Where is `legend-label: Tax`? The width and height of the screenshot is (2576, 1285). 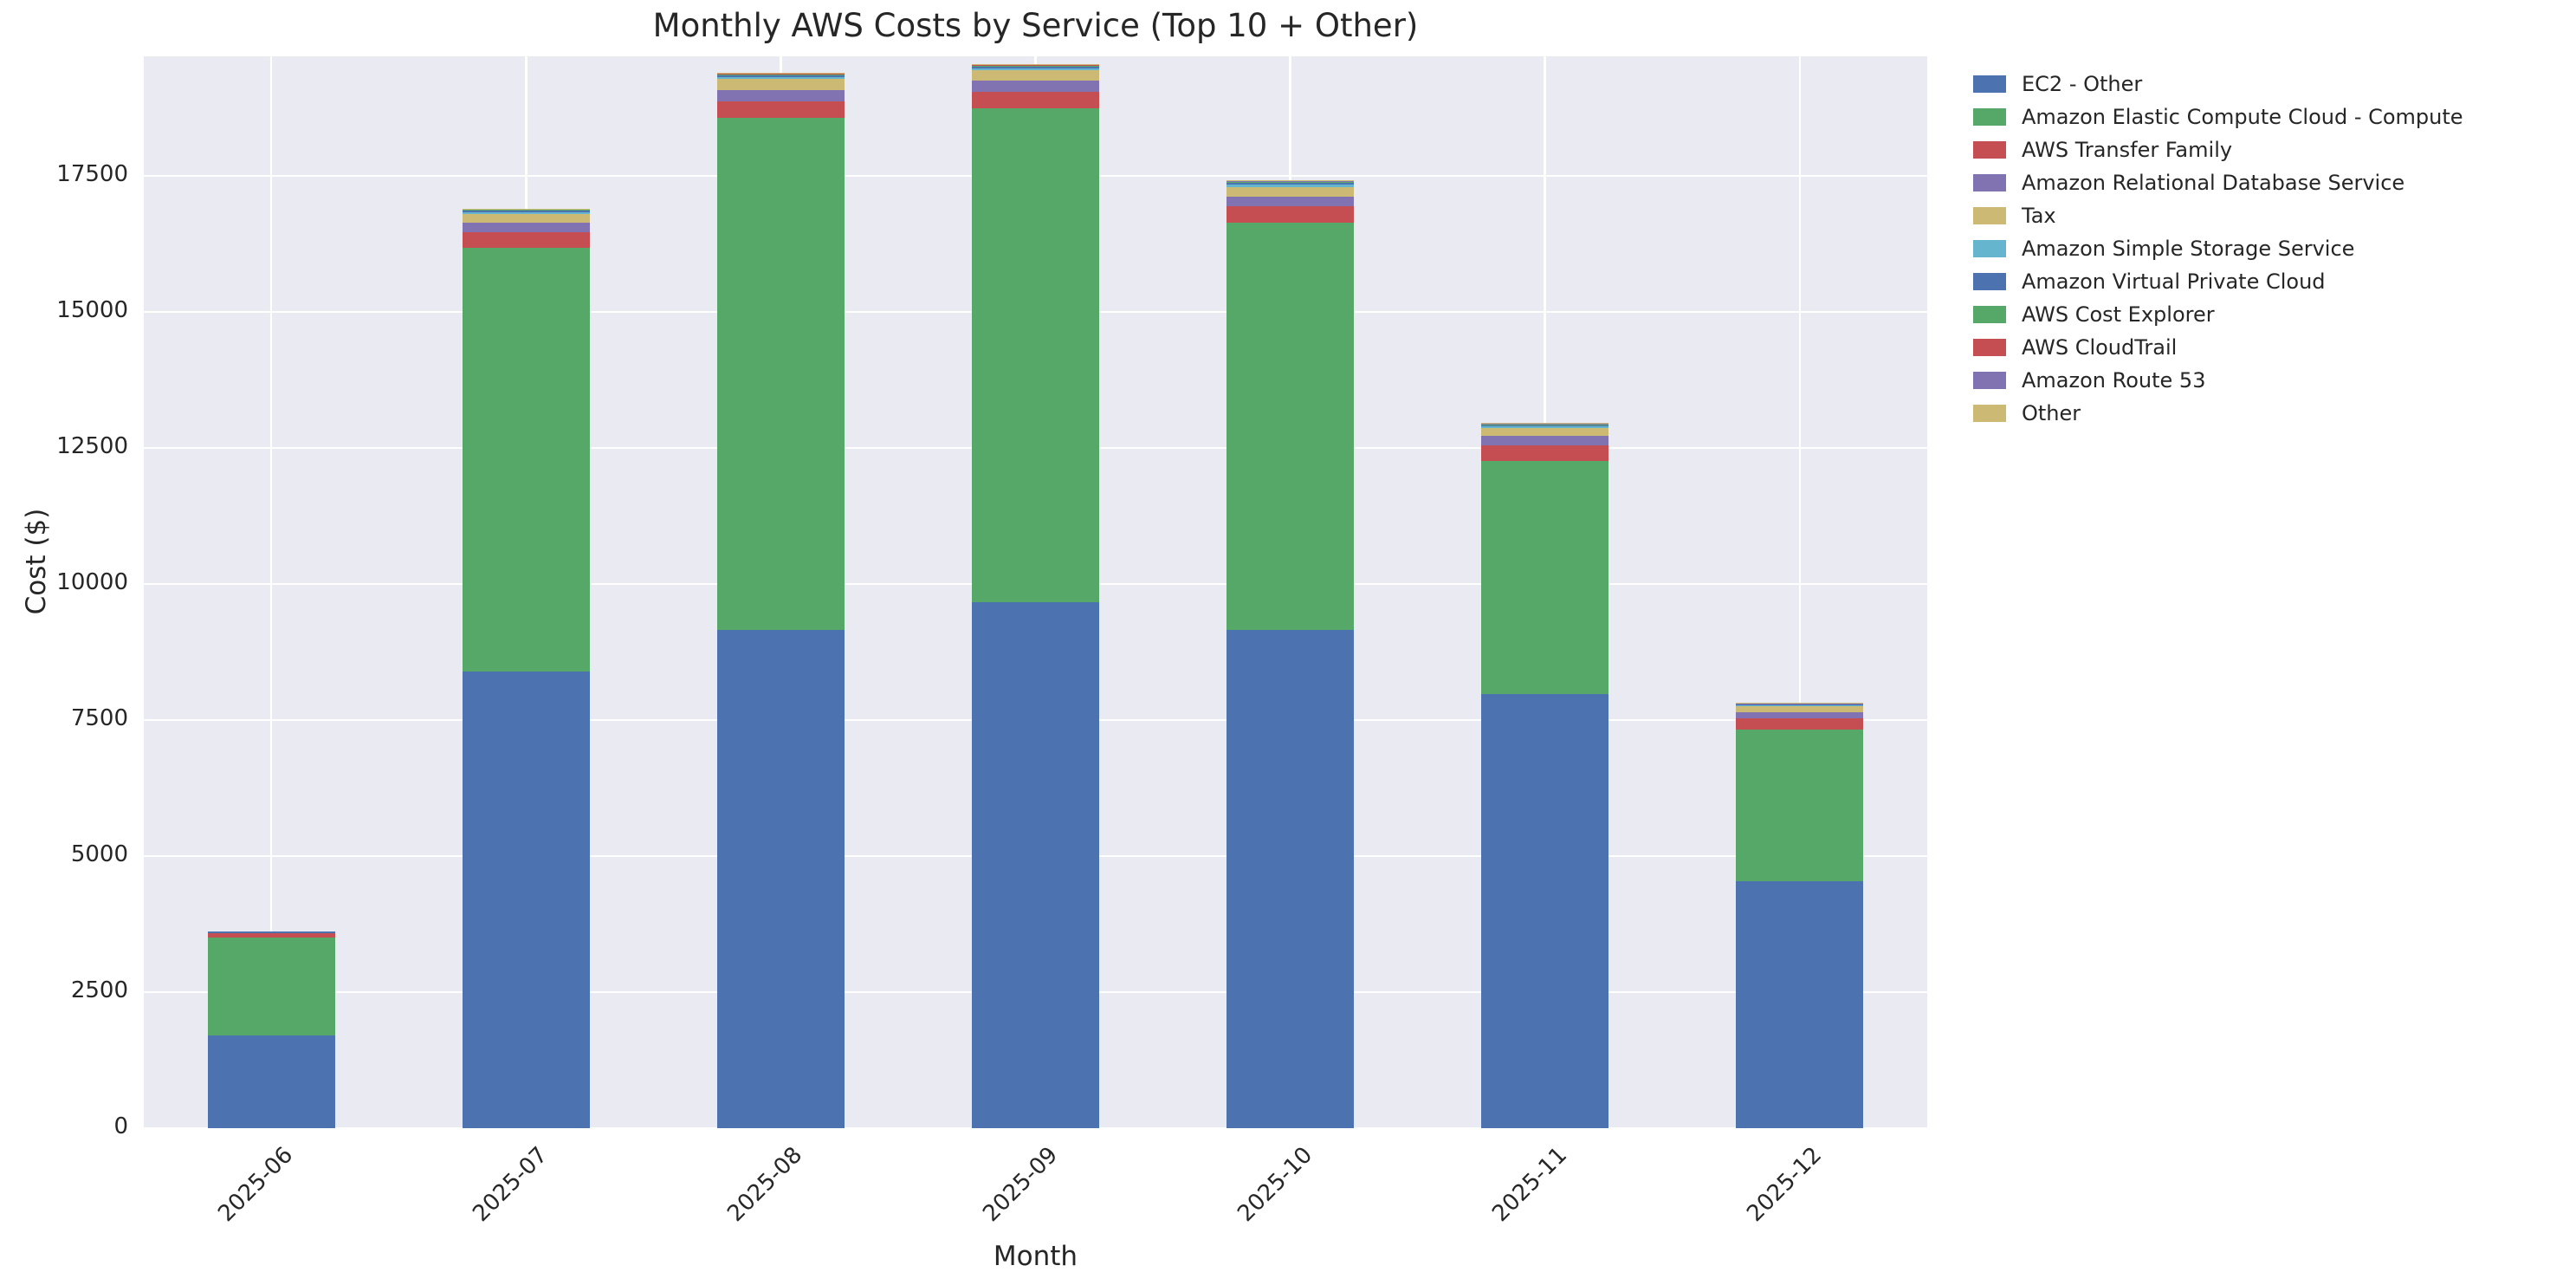
legend-label: Tax is located at coordinates (2039, 216).